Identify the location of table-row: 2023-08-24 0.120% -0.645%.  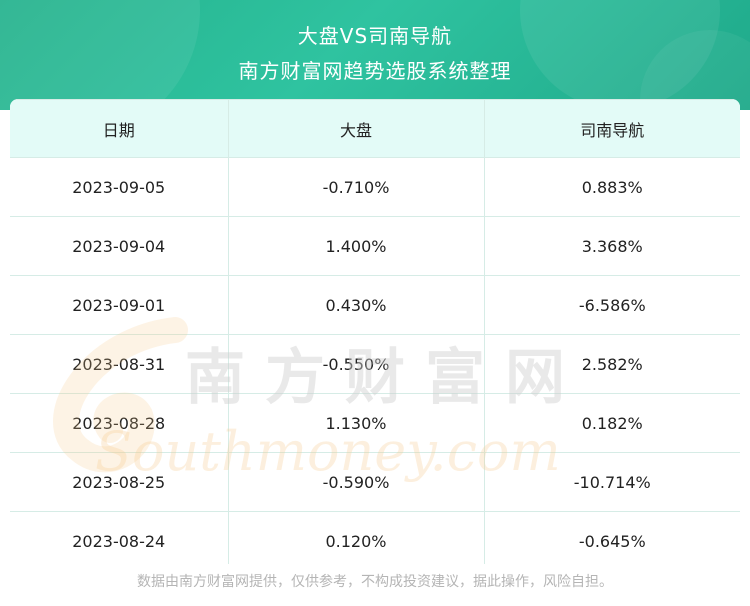
(375, 537).